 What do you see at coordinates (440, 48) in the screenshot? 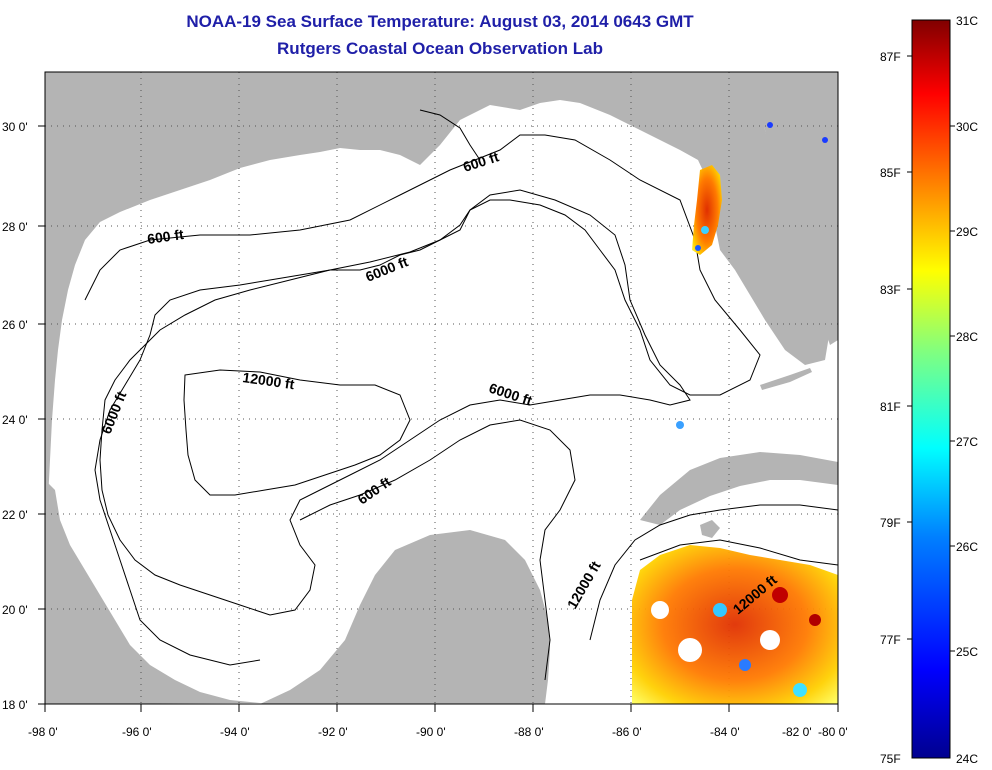
I see `map-subtitle: Rutgers Coastal Ocean Observation Lab` at bounding box center [440, 48].